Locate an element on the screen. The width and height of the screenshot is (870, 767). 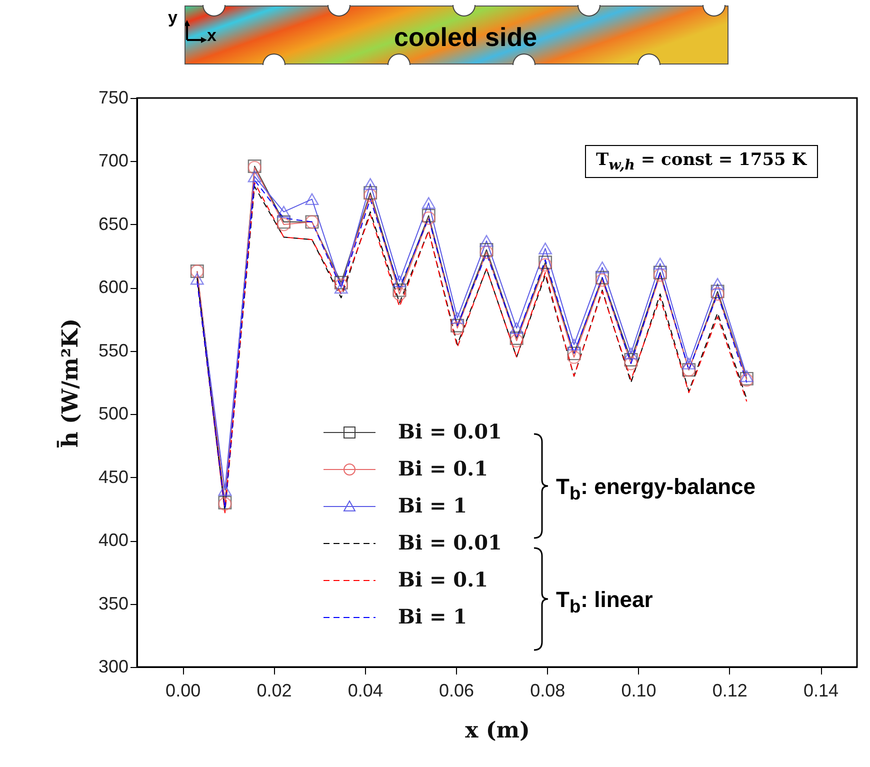
annotation: T$_{b}$: energy-balance is located at coordinates (656, 489).